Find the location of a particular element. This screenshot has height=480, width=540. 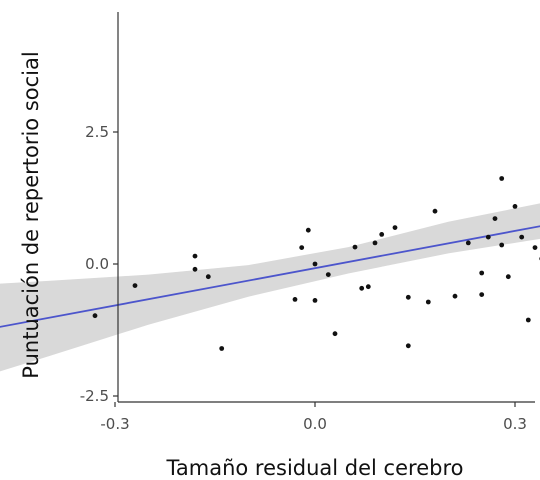

y-axis-title: Puntuación de repertorio social is located at coordinates (31, 214).